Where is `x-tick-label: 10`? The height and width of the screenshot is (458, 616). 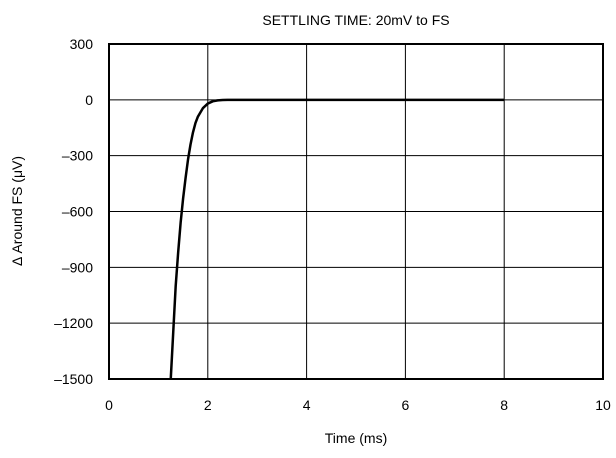 x-tick-label: 10 is located at coordinates (603, 405).